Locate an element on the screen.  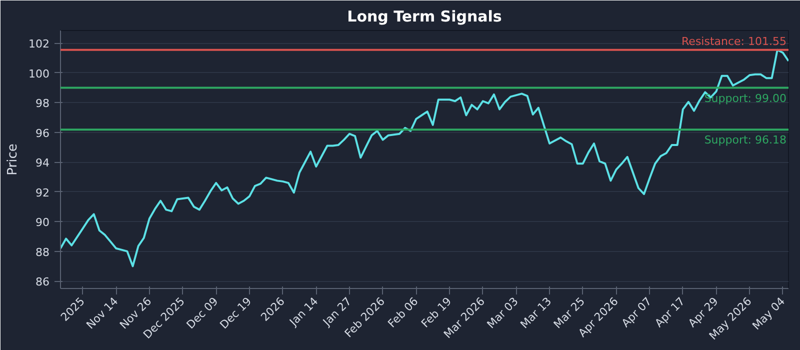
x-tick-label: Jan 14 is located at coordinates (303, 312).